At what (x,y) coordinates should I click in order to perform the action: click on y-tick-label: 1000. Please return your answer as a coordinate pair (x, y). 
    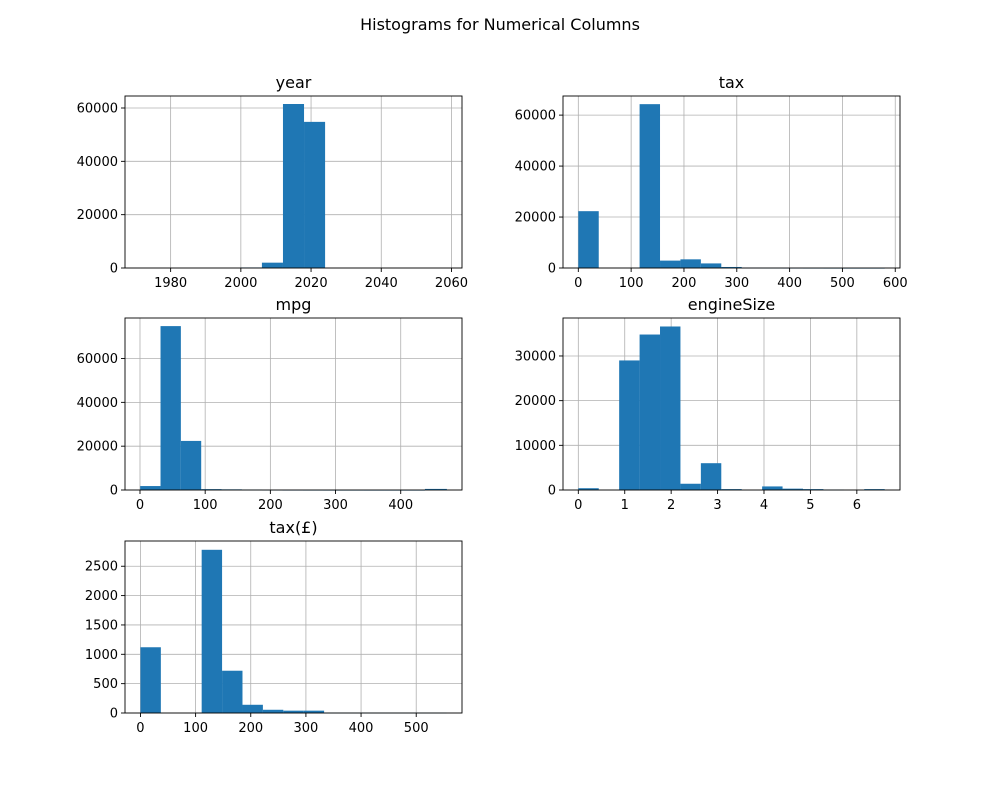
    Looking at the image, I should click on (101, 655).